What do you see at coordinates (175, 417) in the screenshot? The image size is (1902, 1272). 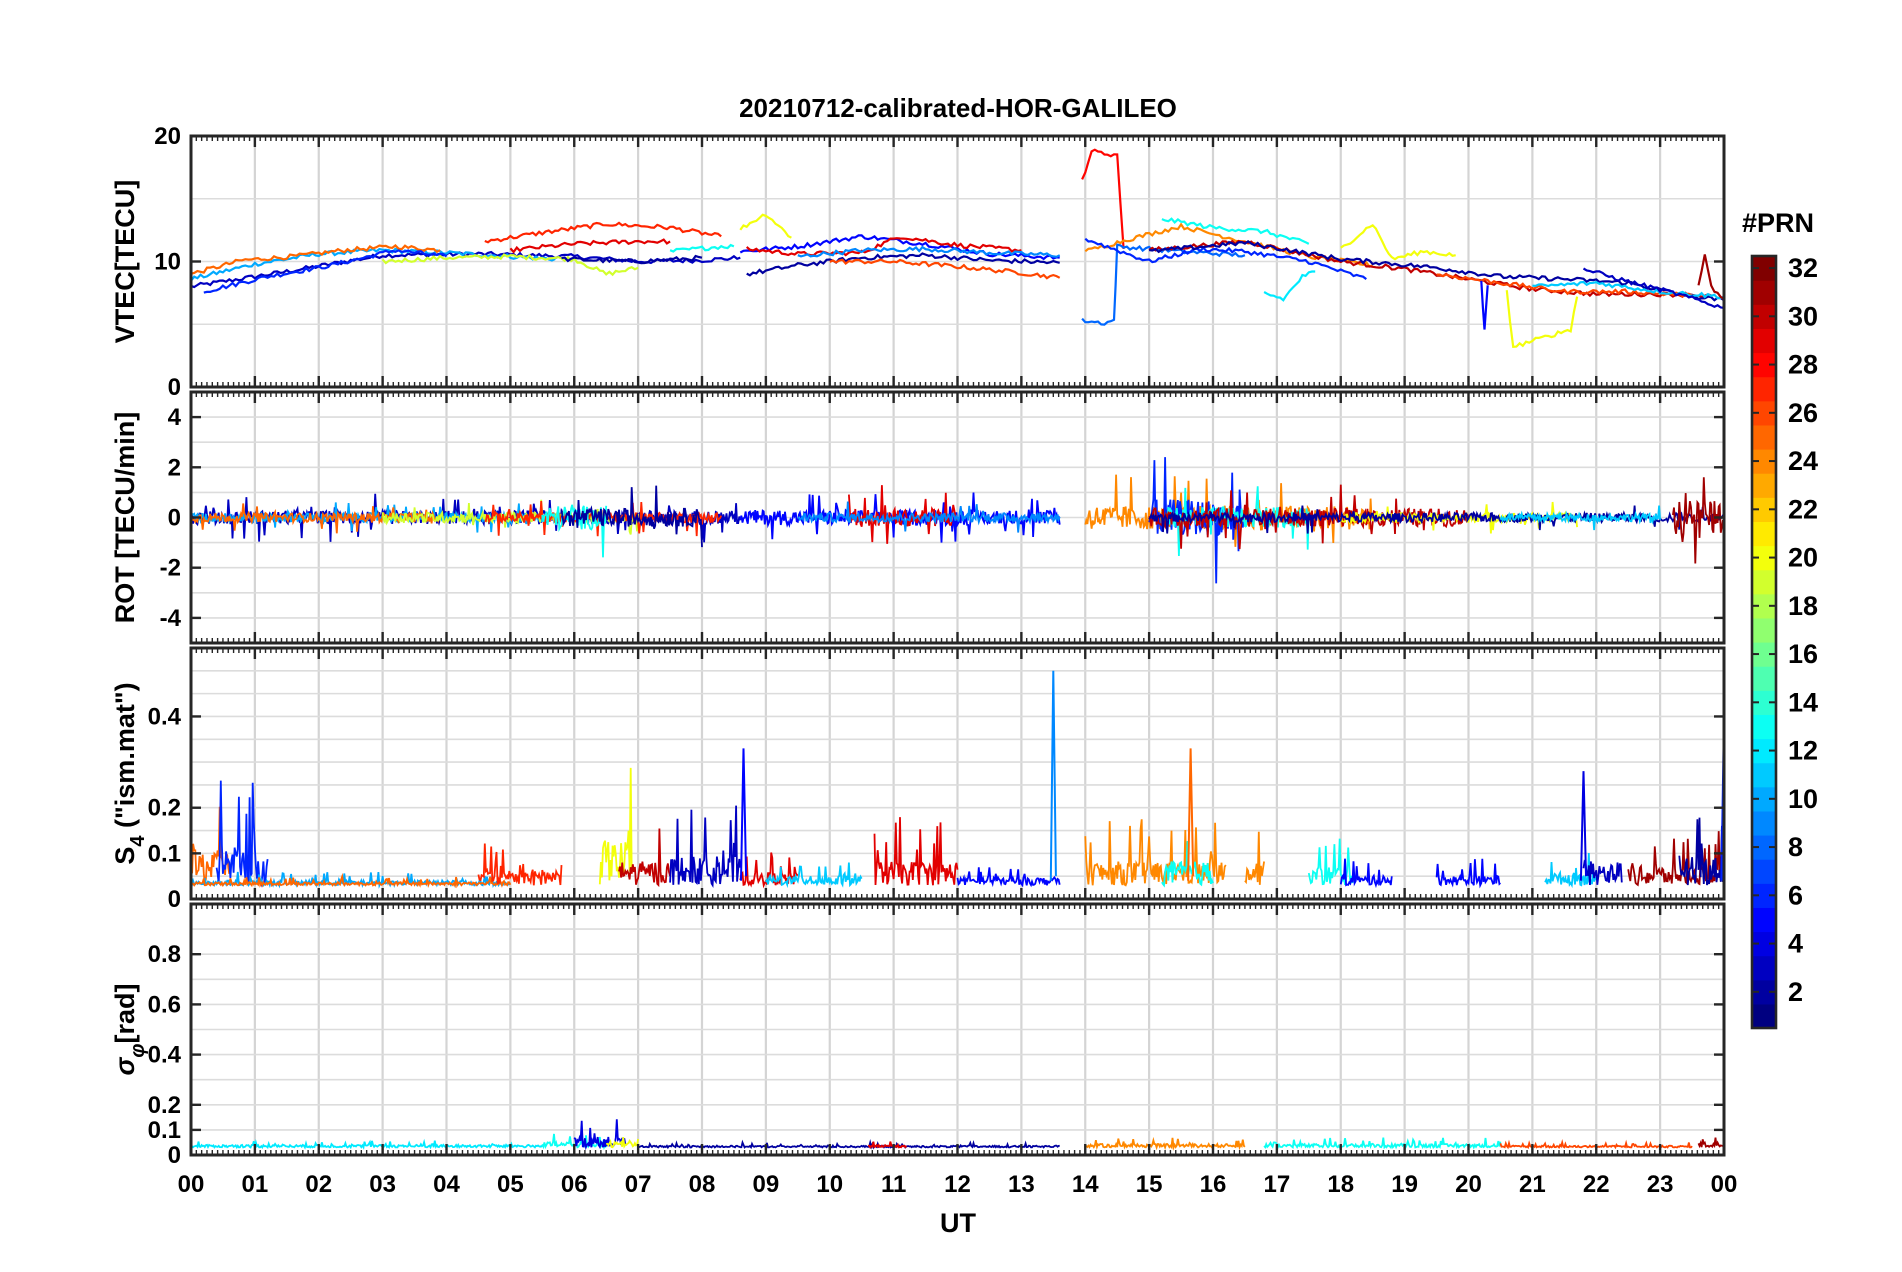 I see `y-tick-label: 4` at bounding box center [175, 417].